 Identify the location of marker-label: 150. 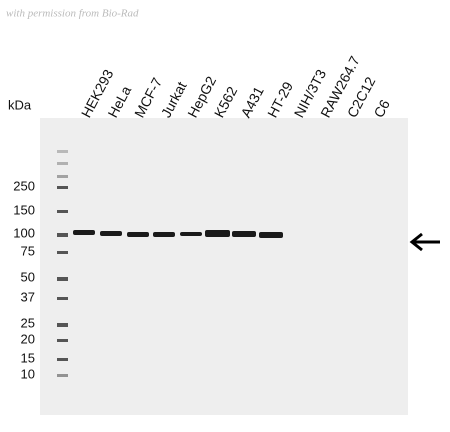
(24, 209).